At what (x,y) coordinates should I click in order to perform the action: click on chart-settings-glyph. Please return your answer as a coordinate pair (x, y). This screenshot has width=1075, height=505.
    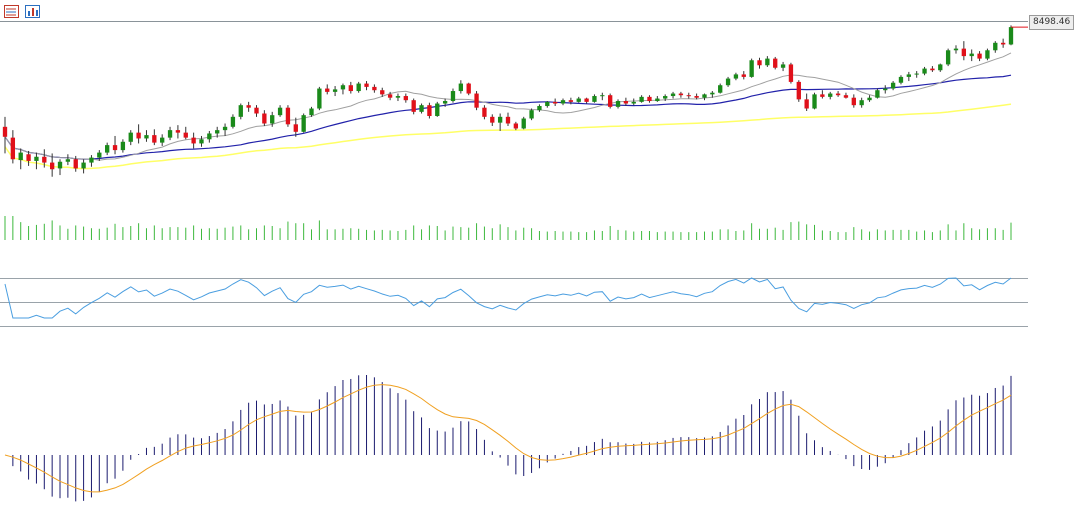
    Looking at the image, I should click on (32, 11).